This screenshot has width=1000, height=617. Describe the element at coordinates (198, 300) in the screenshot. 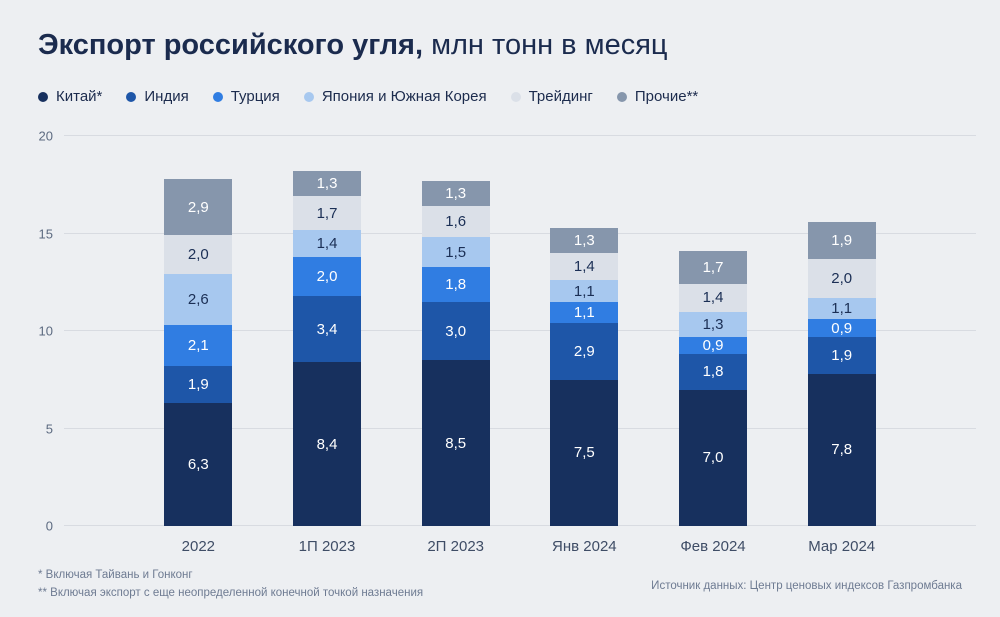

I see `bar-segment: 2,6` at that location.